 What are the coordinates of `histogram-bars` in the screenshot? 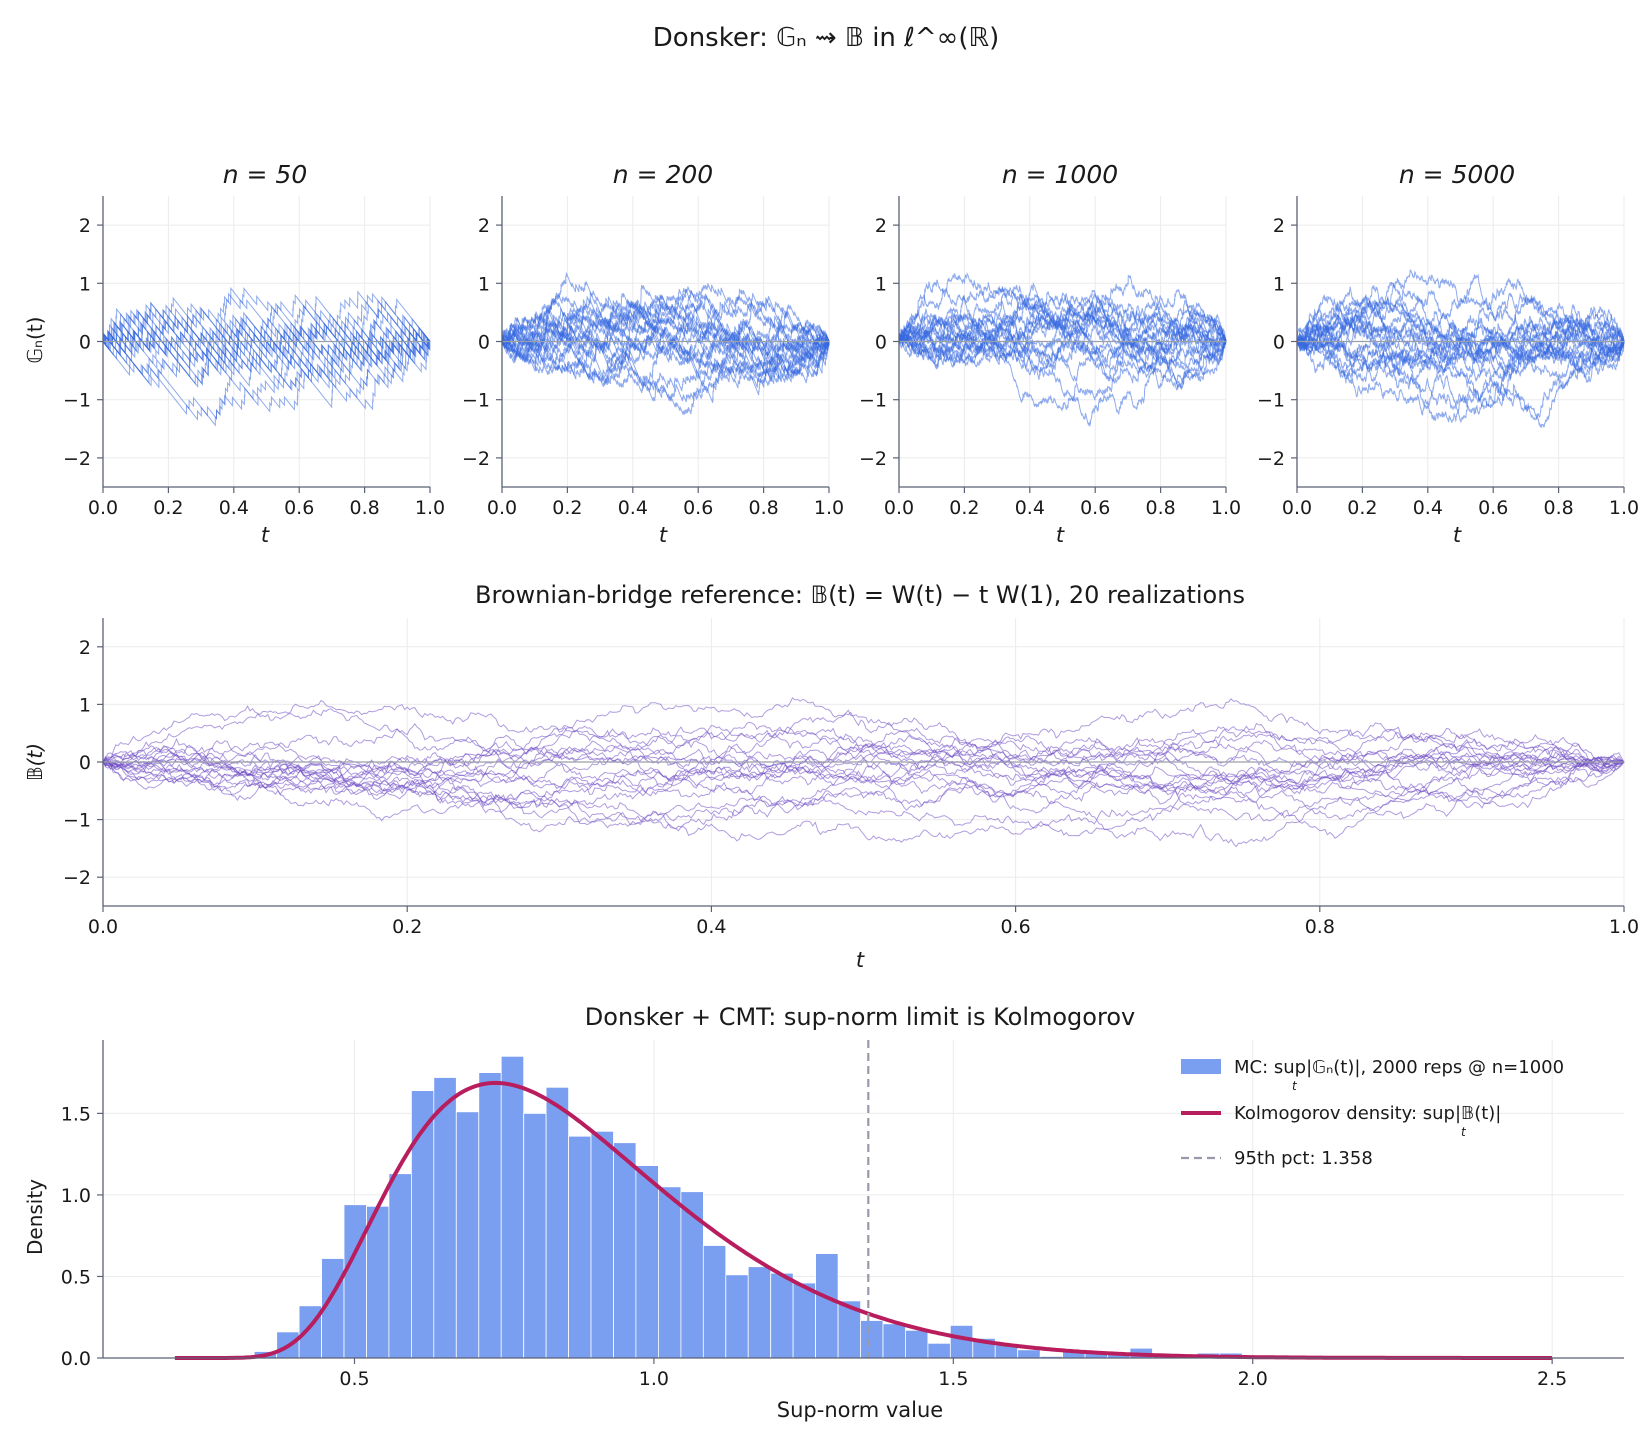 It's located at (748, 1207).